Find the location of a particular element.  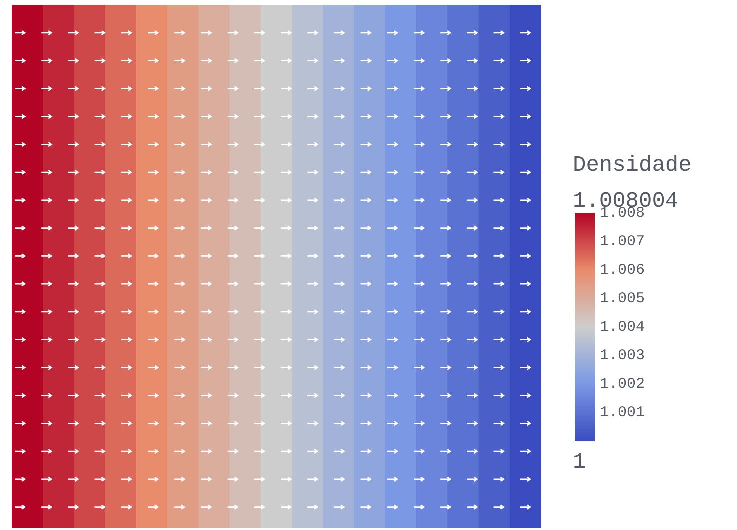

color-bar-label: 1.004 is located at coordinates (623, 327).